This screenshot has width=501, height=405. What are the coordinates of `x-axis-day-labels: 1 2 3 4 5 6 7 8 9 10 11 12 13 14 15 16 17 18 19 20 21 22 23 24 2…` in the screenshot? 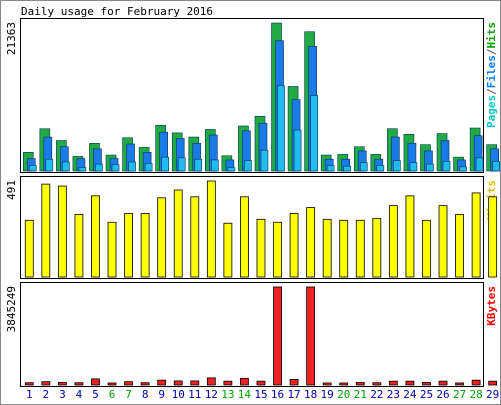 It's located at (262, 394).